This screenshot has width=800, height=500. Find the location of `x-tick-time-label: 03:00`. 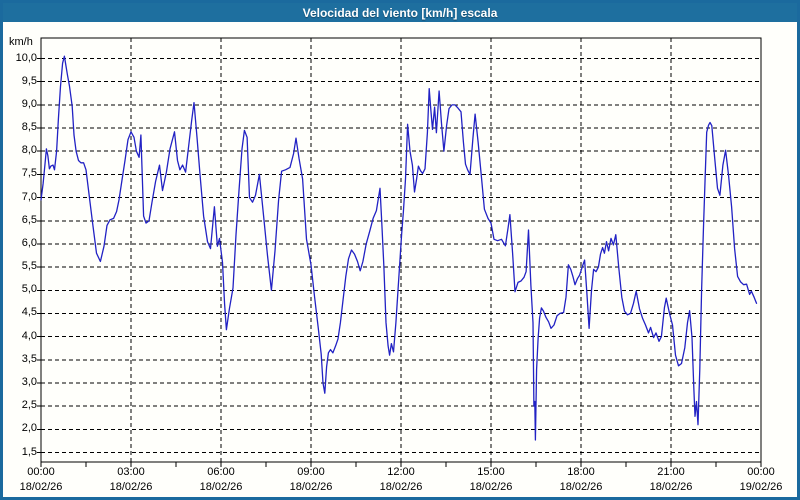

x-tick-time-label: 03:00 is located at coordinates (131, 472).